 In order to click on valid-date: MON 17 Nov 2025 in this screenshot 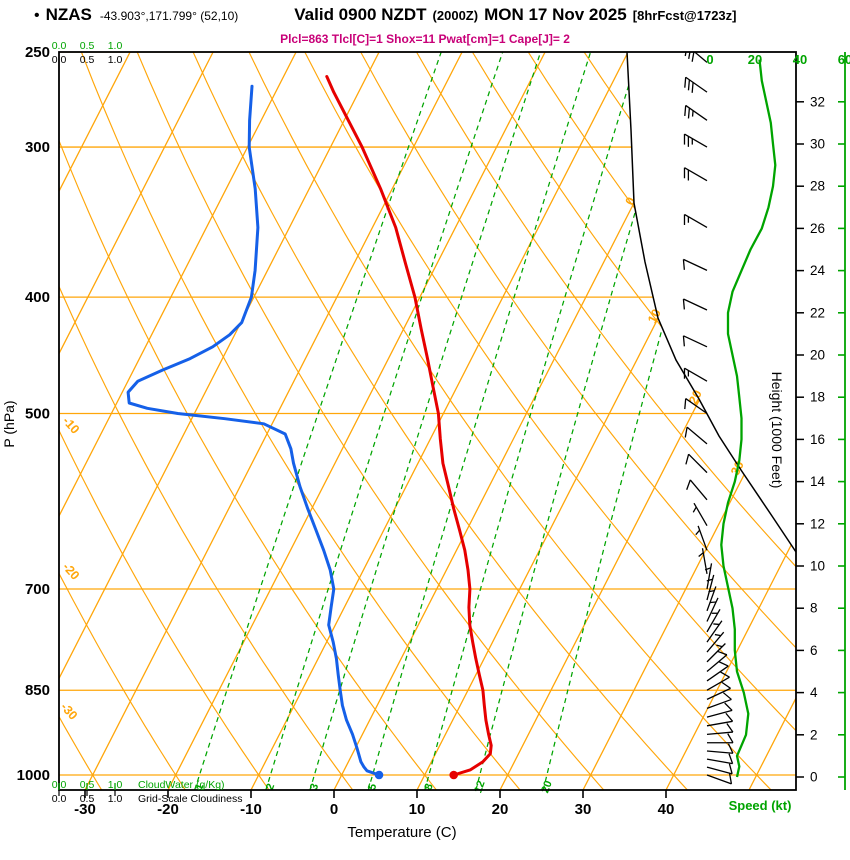, I will do `click(555, 14)`.